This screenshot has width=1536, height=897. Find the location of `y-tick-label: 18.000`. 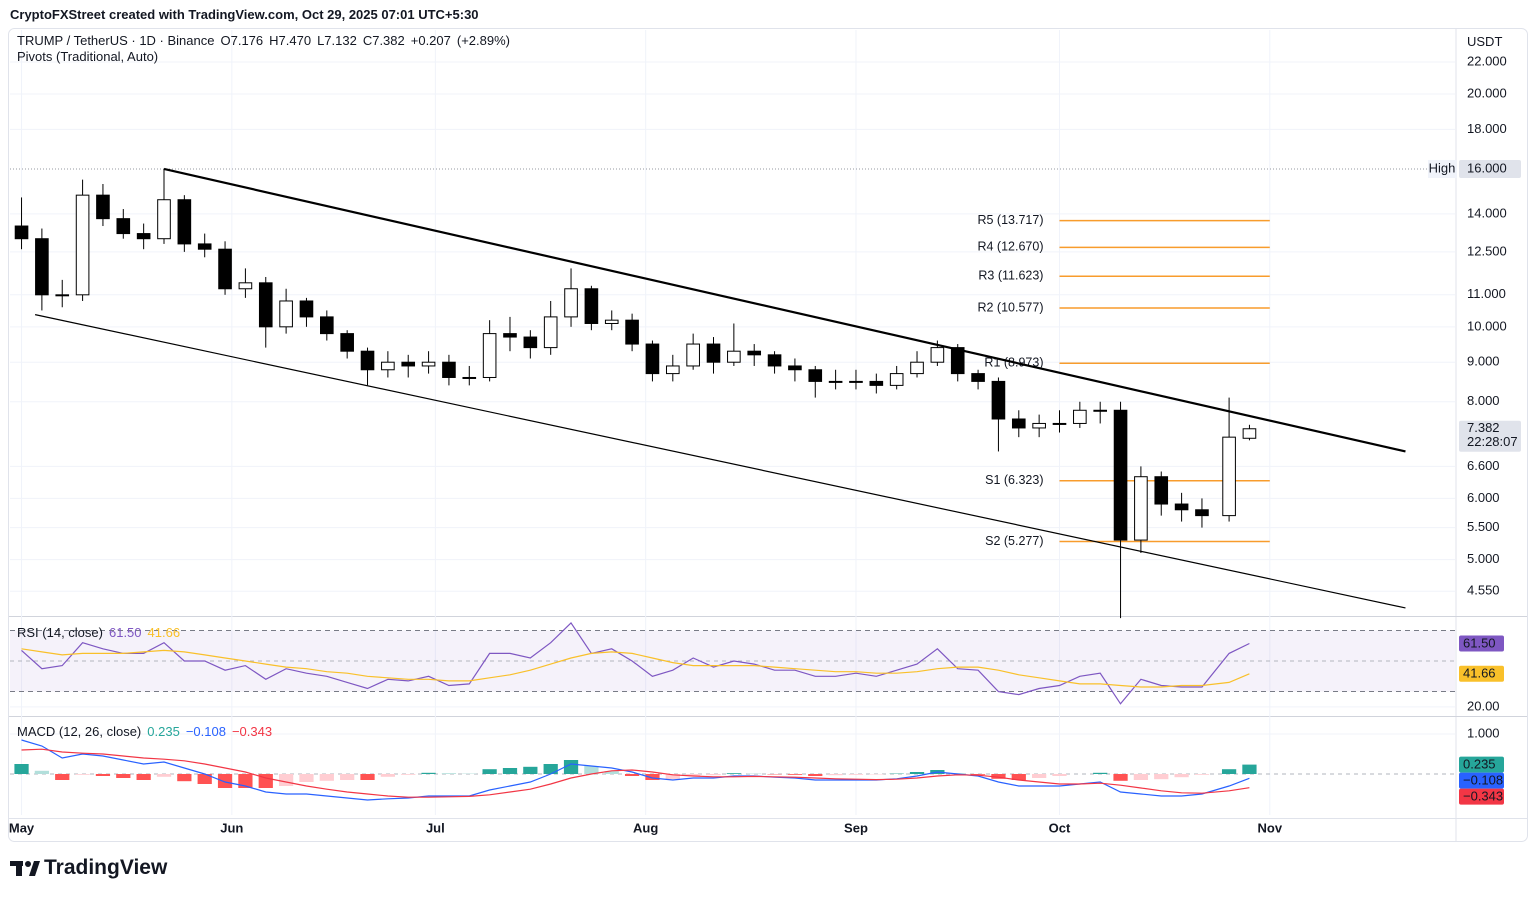

y-tick-label: 18.000 is located at coordinates (1487, 128).